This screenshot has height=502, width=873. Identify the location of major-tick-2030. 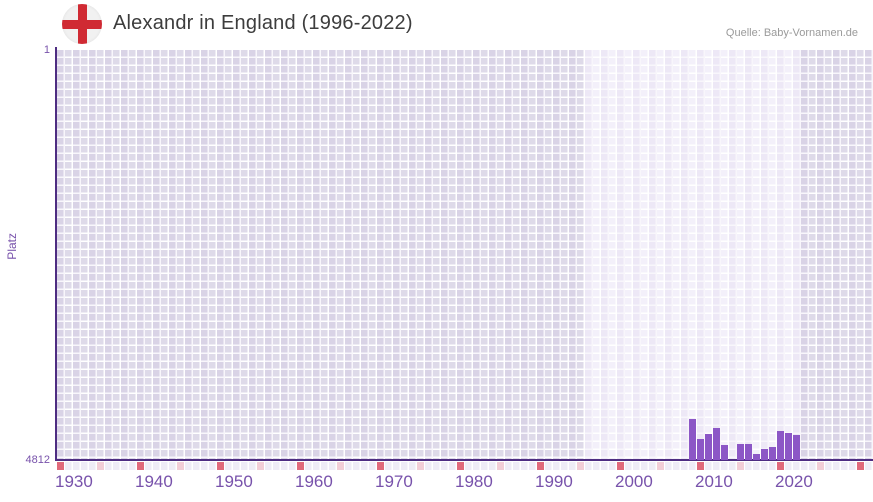
(860, 466).